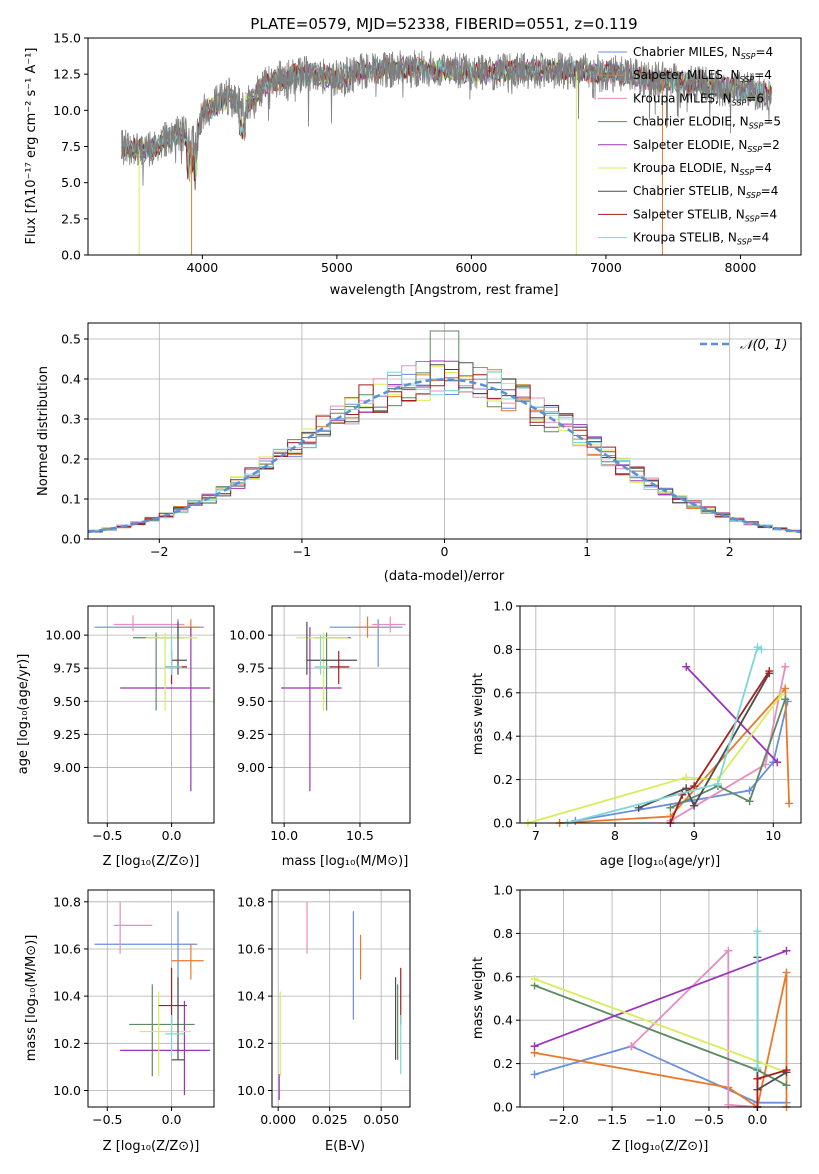 This screenshot has width=819, height=1174. Describe the element at coordinates (337, 267) in the screenshot. I see `spectrum-xtick-label-1: 5000` at that location.